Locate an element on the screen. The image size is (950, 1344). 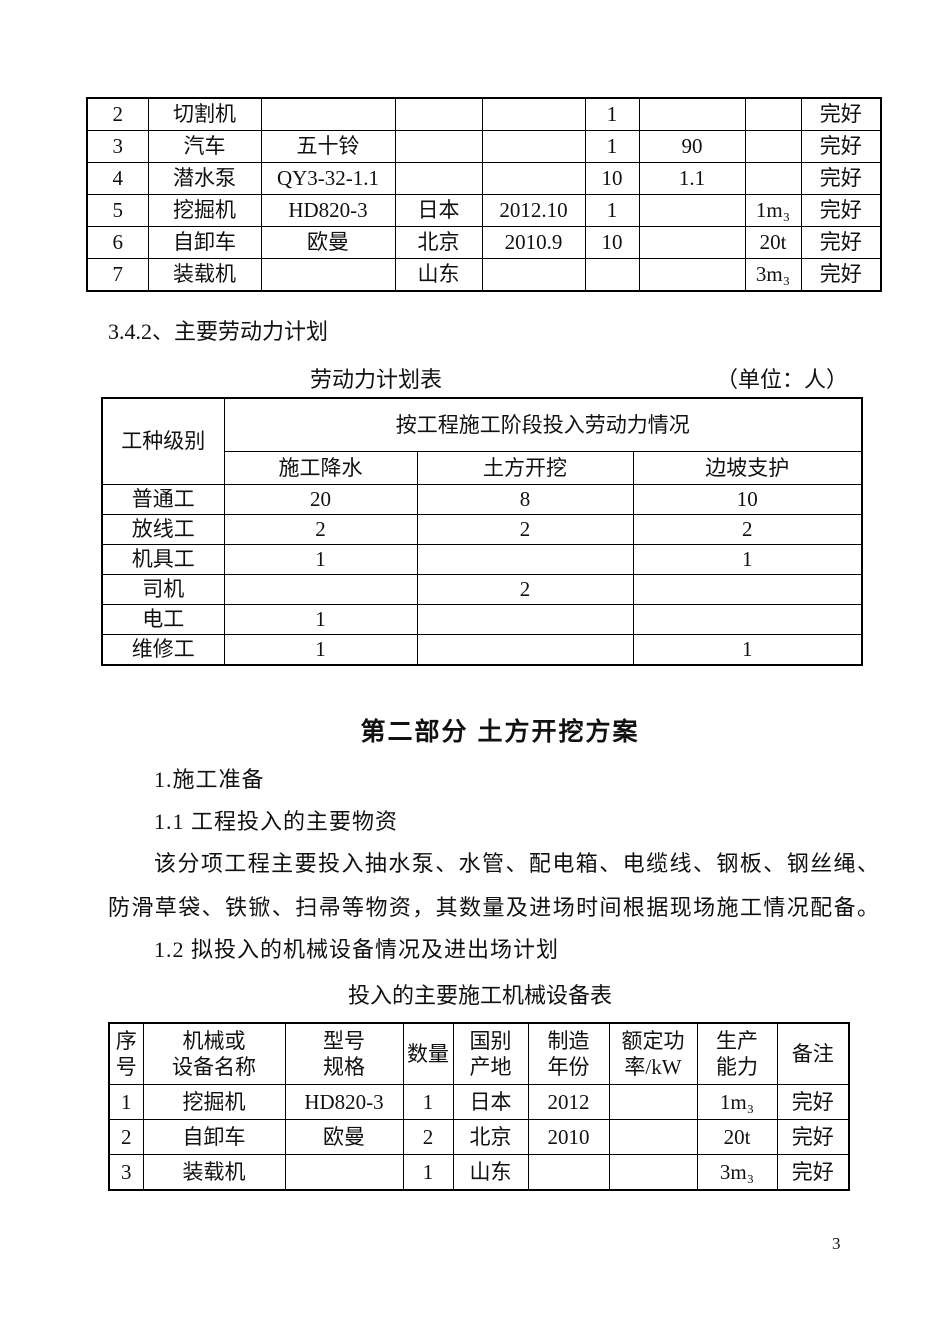
cell-seq: 6 is located at coordinates (117, 242).